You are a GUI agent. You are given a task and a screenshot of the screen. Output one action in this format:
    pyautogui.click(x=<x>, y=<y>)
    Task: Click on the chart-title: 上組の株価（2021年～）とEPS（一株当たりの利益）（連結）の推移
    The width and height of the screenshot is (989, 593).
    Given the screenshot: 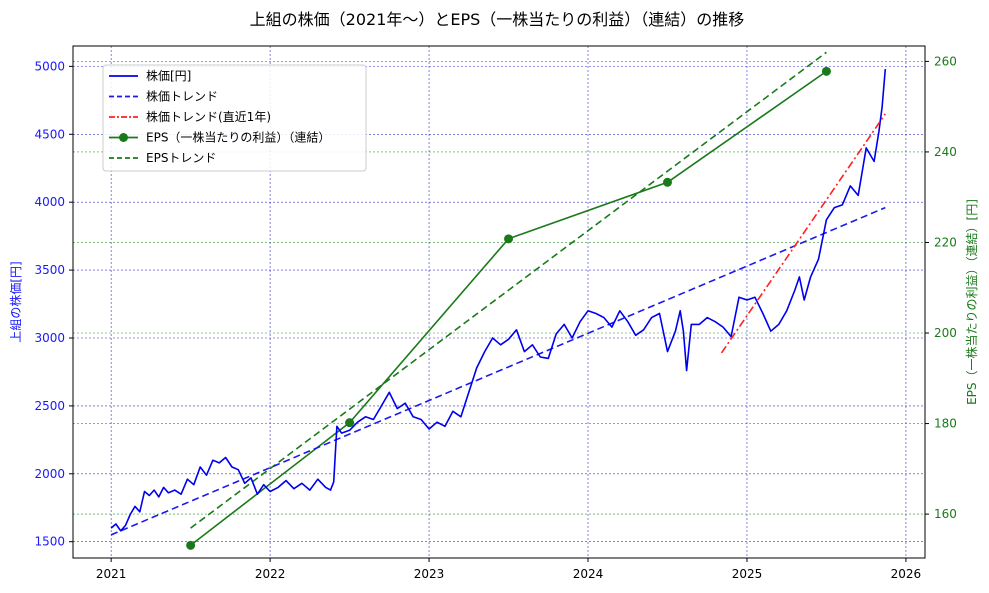 What is the action you would take?
    pyautogui.click(x=497, y=19)
    